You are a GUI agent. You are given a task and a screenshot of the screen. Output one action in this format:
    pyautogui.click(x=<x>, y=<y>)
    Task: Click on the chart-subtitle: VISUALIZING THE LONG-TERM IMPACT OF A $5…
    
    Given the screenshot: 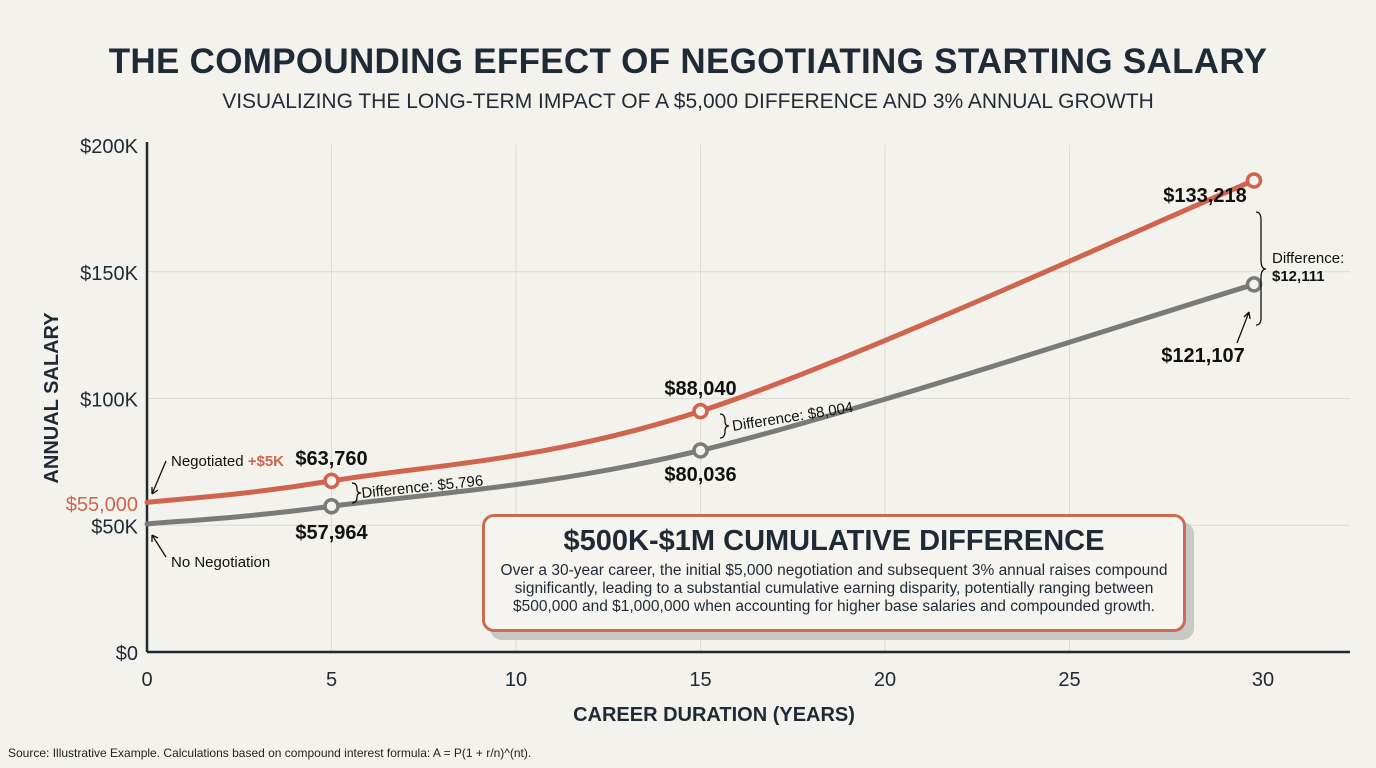 What is the action you would take?
    pyautogui.click(x=688, y=101)
    